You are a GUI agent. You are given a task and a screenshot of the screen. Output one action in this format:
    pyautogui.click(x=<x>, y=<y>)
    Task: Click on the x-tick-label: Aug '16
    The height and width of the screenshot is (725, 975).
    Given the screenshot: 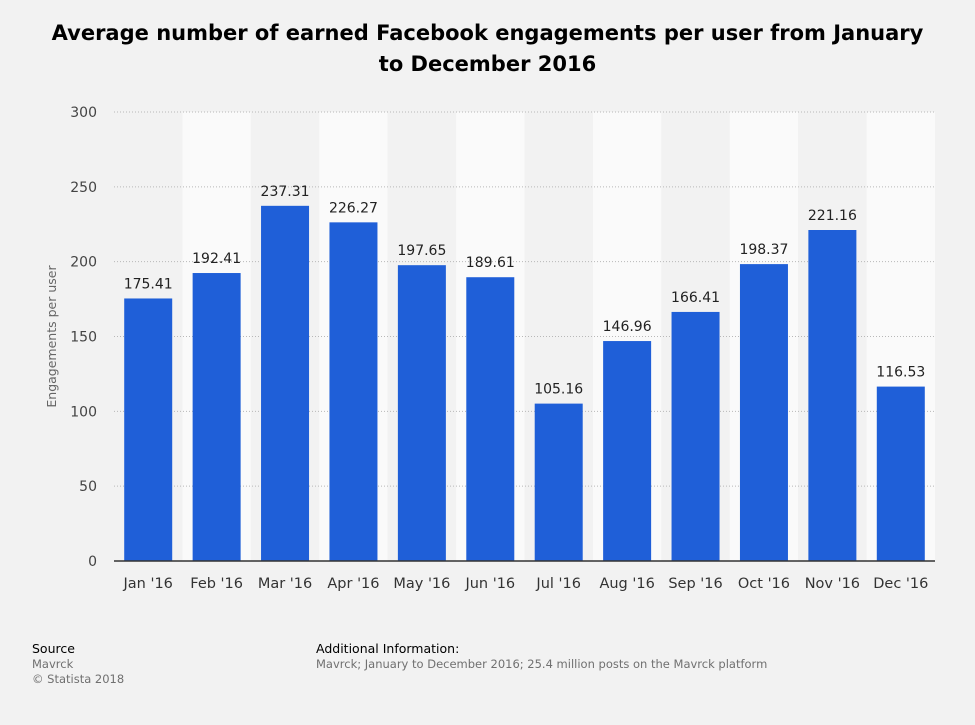 What is the action you would take?
    pyautogui.click(x=626, y=584)
    